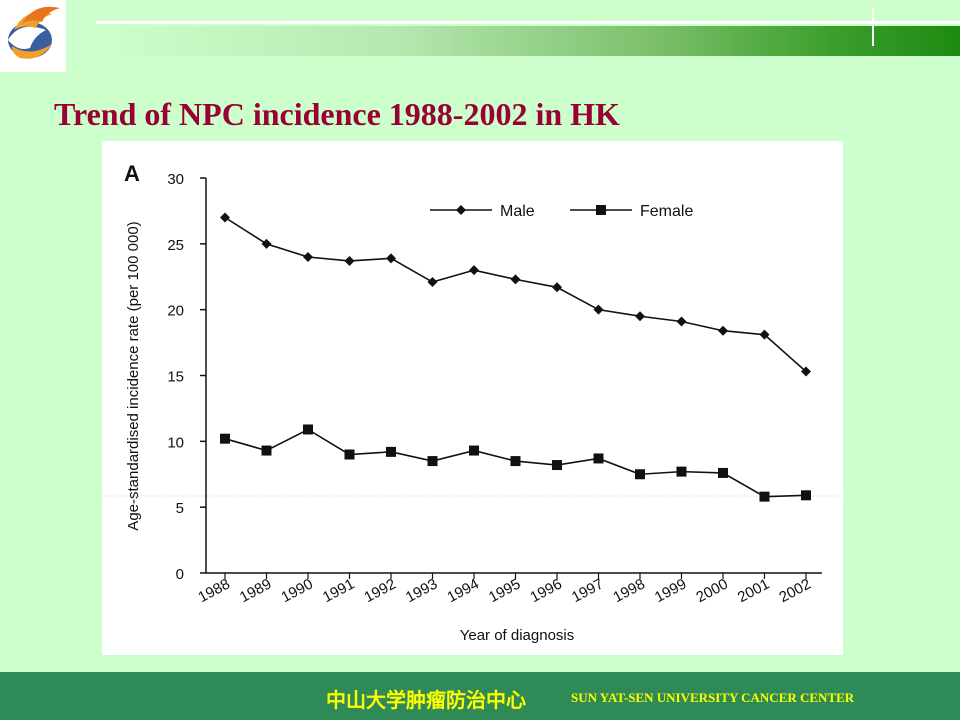 This screenshot has width=960, height=720. What do you see at coordinates (426, 700) in the screenshot?
I see `footer-institution-cn: 中山大学肿瘤防治中心` at bounding box center [426, 700].